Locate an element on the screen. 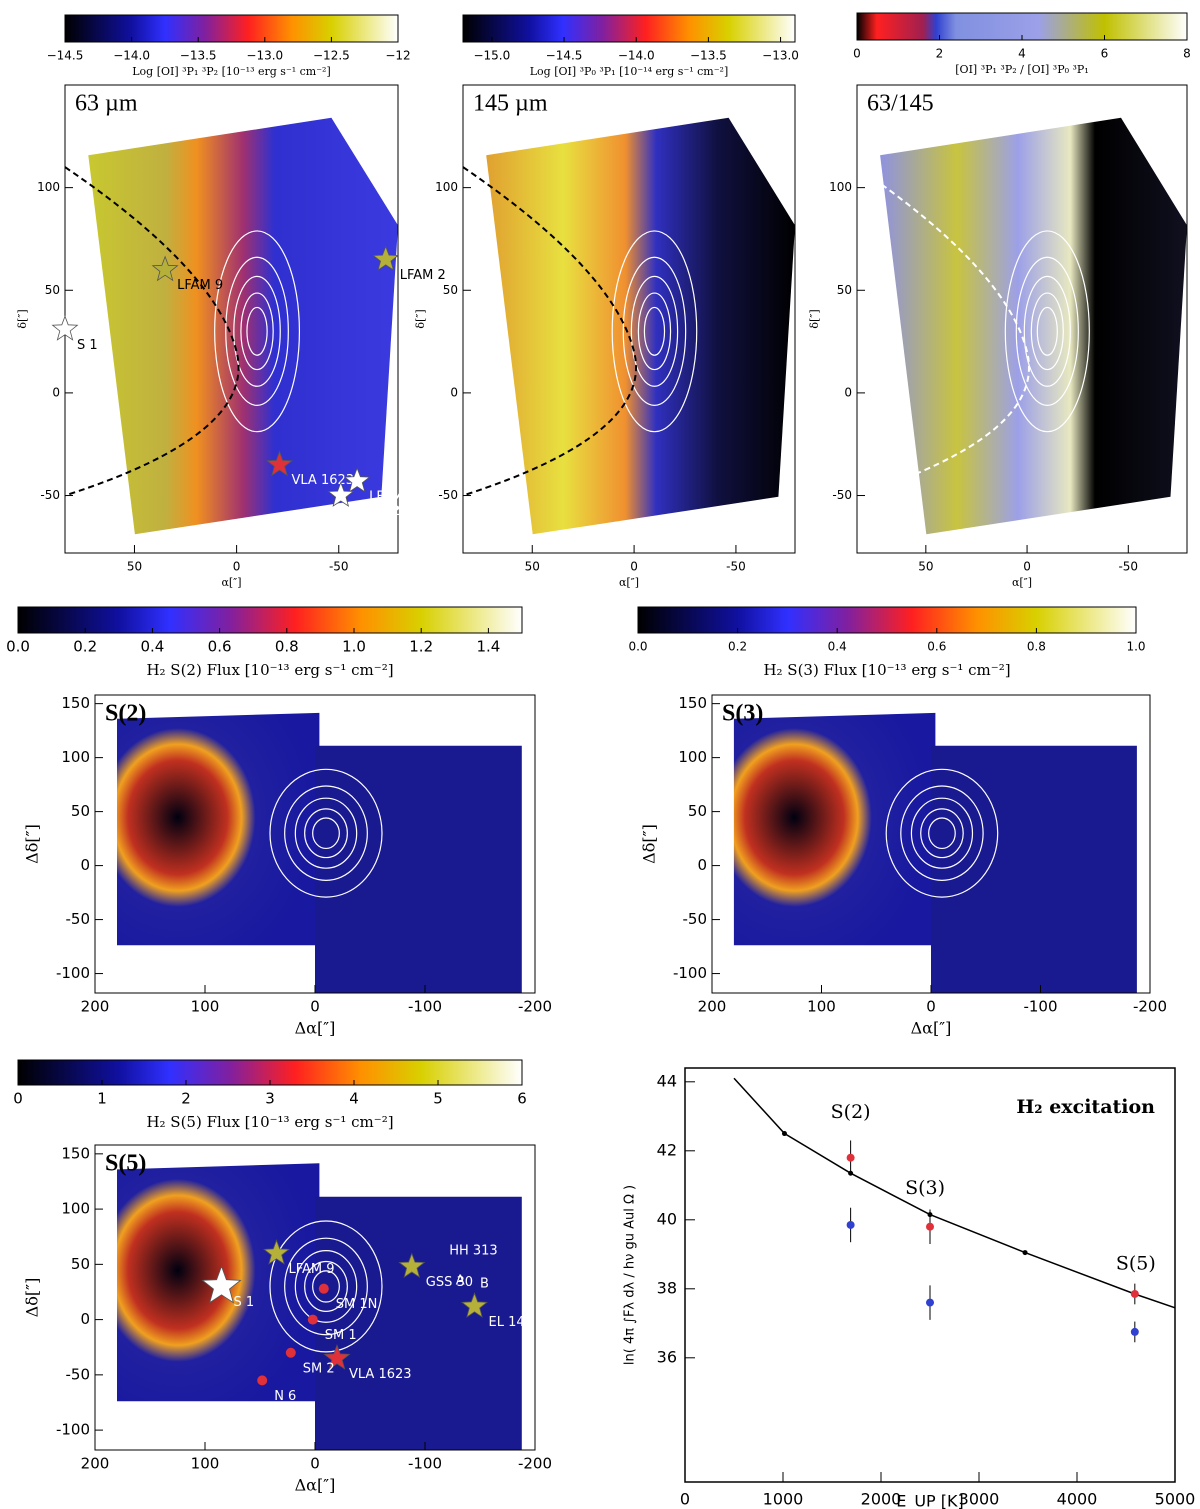 The height and width of the screenshot is (1509, 1200). colorbar-tick-label: −12.5 is located at coordinates (331, 56).